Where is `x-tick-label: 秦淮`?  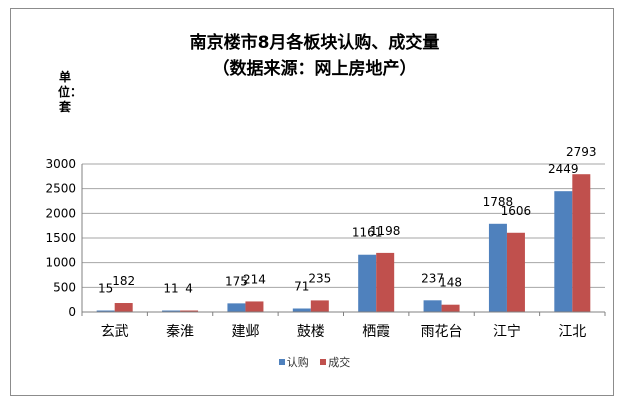 x-tick-label: 秦淮 is located at coordinates (180, 332).